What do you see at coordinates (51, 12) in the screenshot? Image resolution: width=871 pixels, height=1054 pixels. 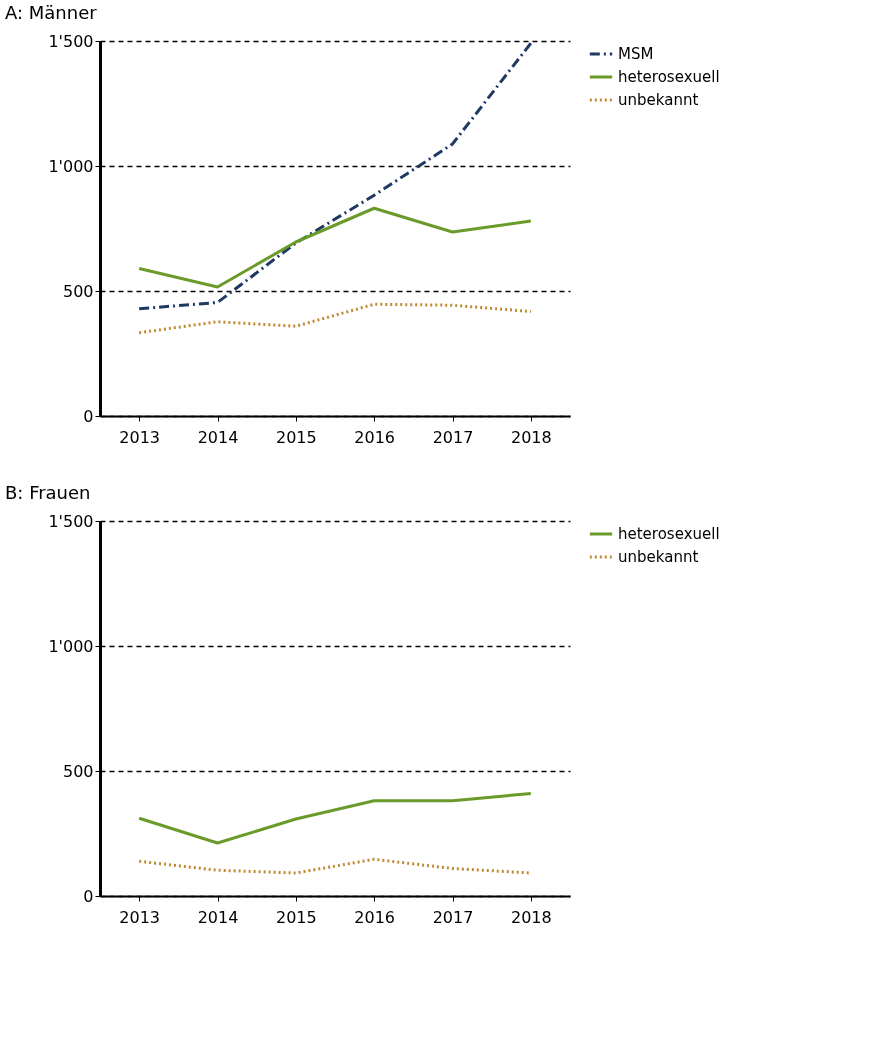 I see `chart-title: A: Männer` at bounding box center [51, 12].